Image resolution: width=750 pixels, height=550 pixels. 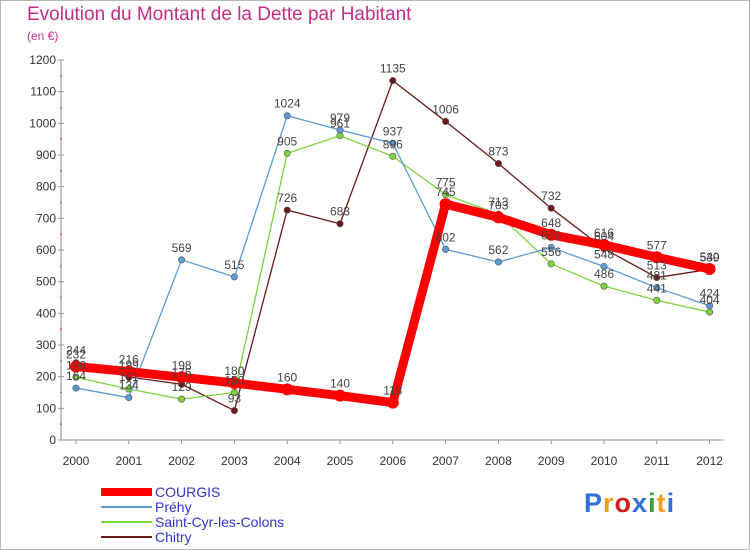 I want to click on data-label-prehy: 562, so click(x=498, y=250).